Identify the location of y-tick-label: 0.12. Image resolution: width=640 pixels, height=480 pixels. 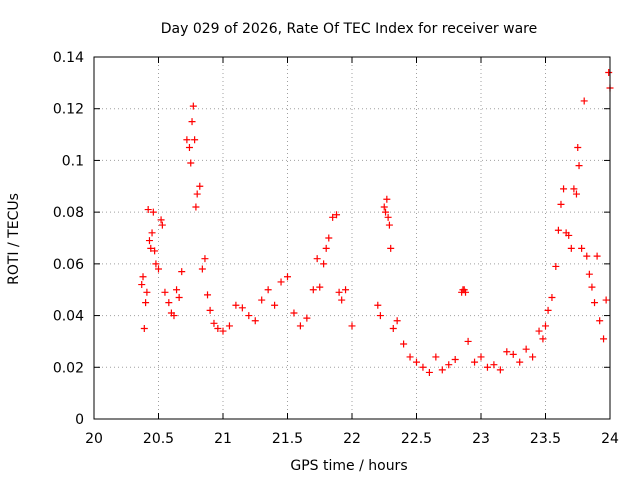
(68, 110).